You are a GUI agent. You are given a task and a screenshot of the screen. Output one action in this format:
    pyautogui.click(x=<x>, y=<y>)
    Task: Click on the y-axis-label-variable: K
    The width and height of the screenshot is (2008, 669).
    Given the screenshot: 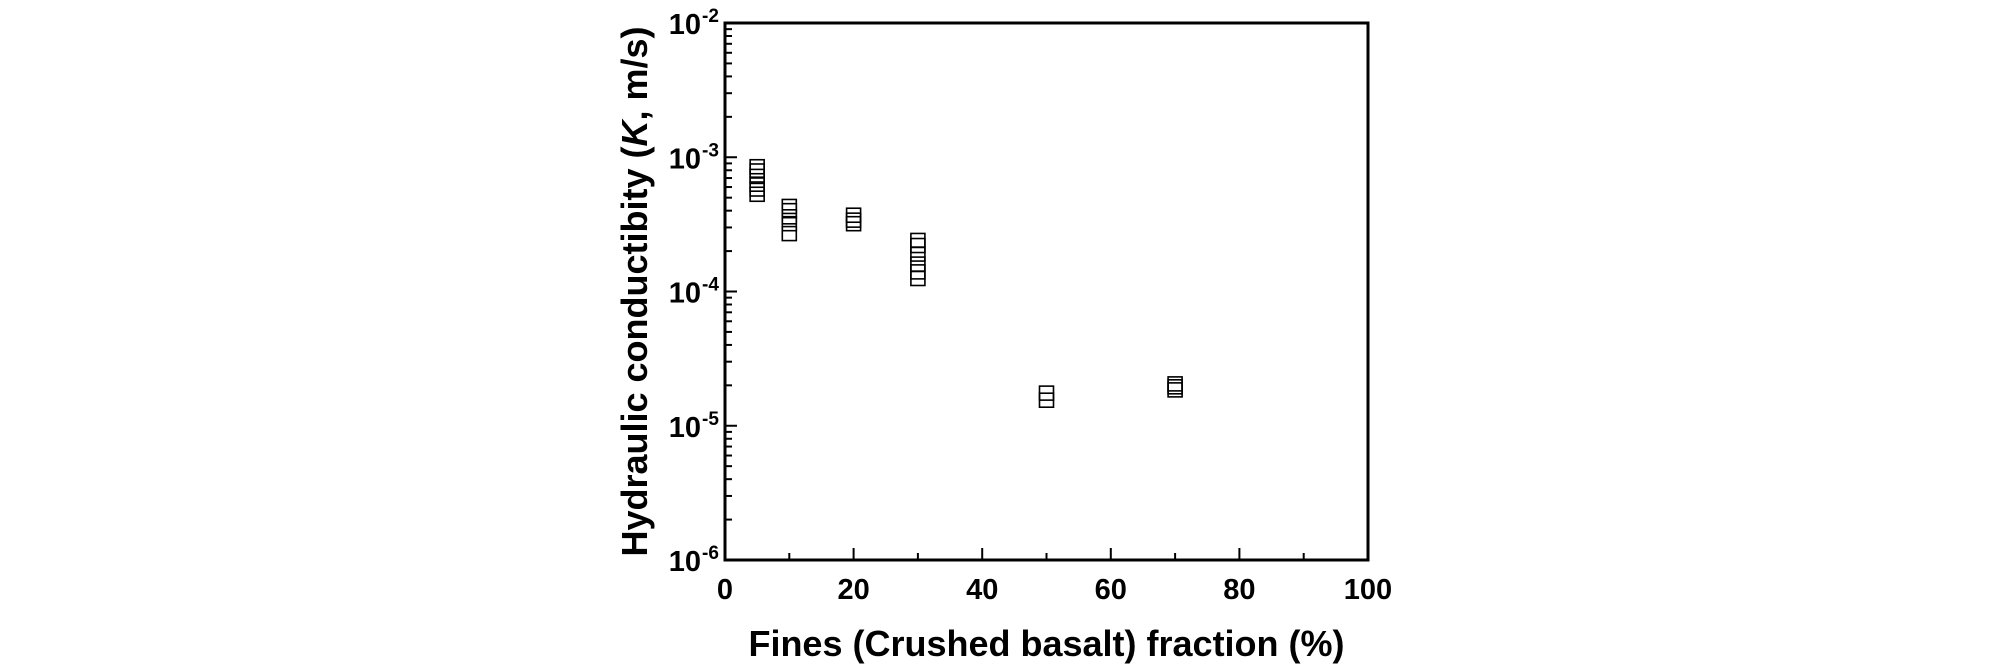 What is the action you would take?
    pyautogui.click(x=634, y=131)
    